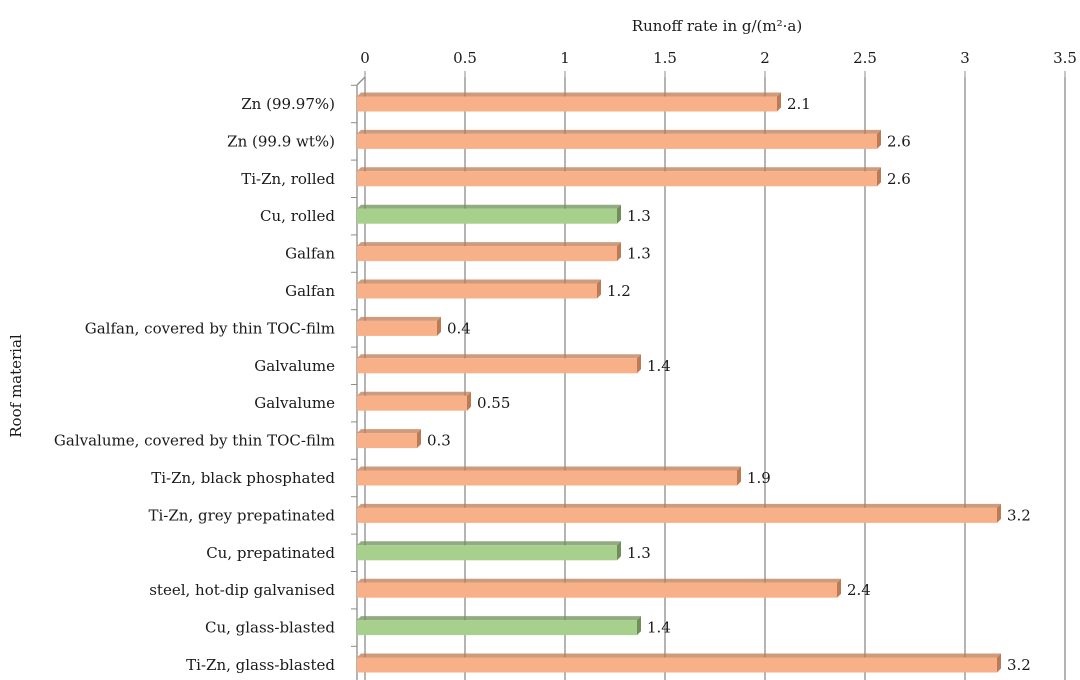 The width and height of the screenshot is (1080, 680). Describe the element at coordinates (439, 441) in the screenshot. I see `value-label: 0.3` at that location.